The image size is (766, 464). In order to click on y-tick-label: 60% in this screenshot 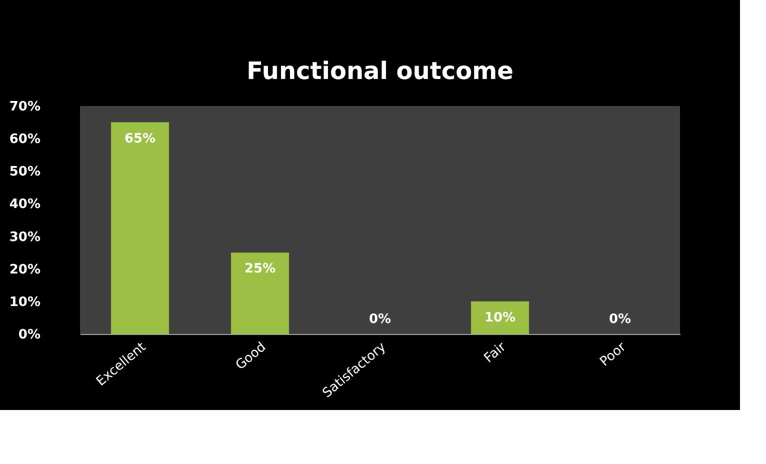, I will do `click(24, 140)`.